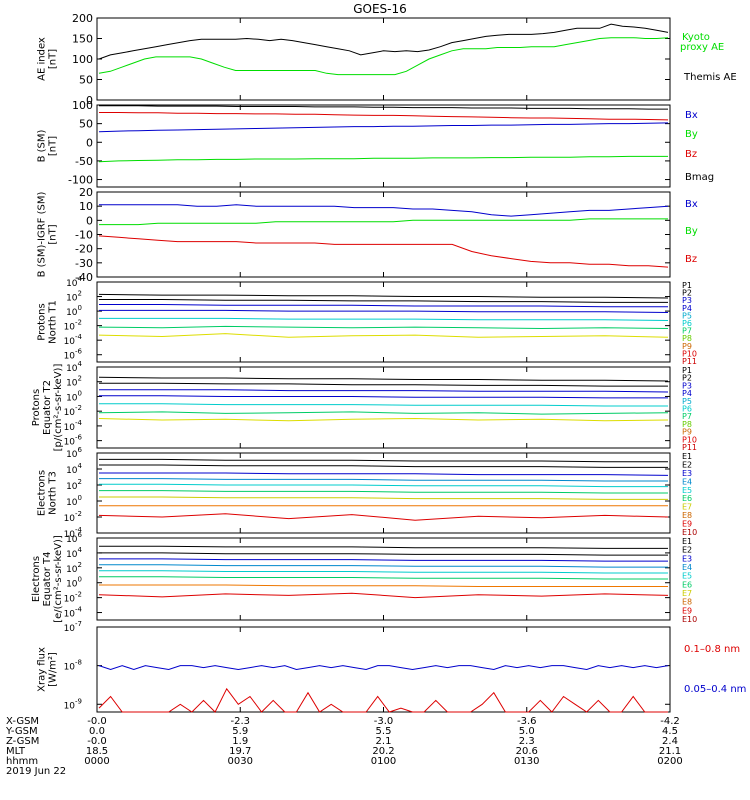 The image size is (750, 800). Describe the element at coordinates (80, 550) in the screenshot. I see `ytick-exponent-eequator: 4` at that location.